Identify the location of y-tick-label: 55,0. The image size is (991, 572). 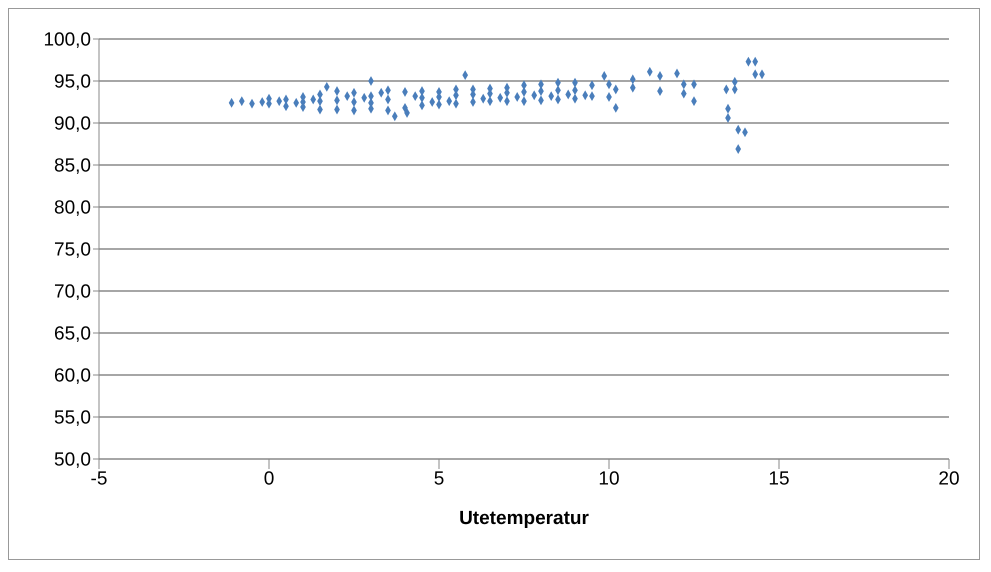
(72, 418).